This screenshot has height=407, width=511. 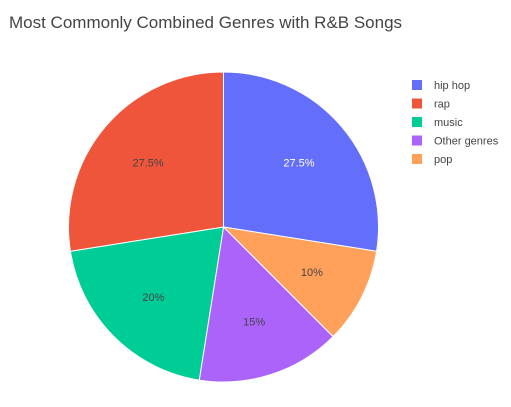 What do you see at coordinates (417, 103) in the screenshot?
I see `legend-swatch-rap` at bounding box center [417, 103].